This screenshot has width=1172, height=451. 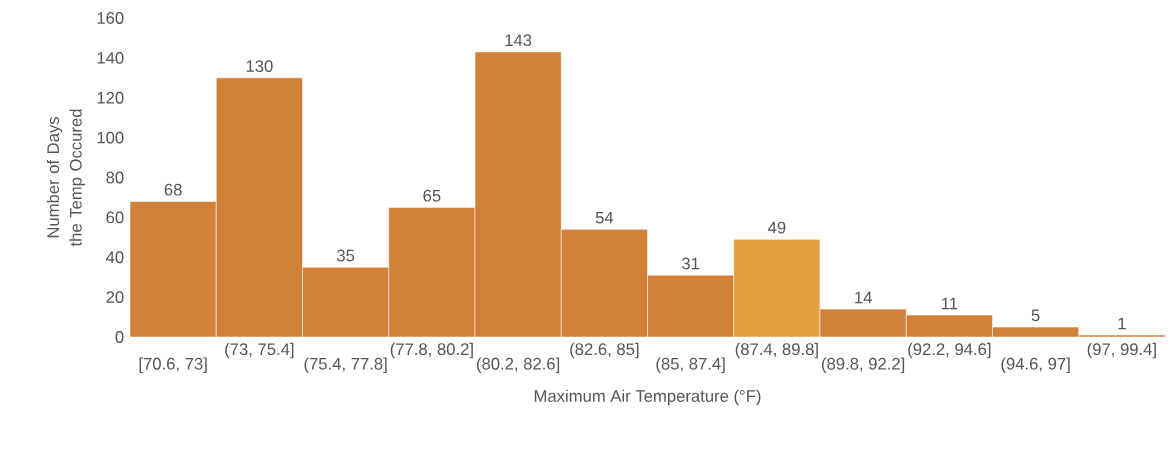 I want to click on y-tick-label: 0, so click(x=119, y=337).